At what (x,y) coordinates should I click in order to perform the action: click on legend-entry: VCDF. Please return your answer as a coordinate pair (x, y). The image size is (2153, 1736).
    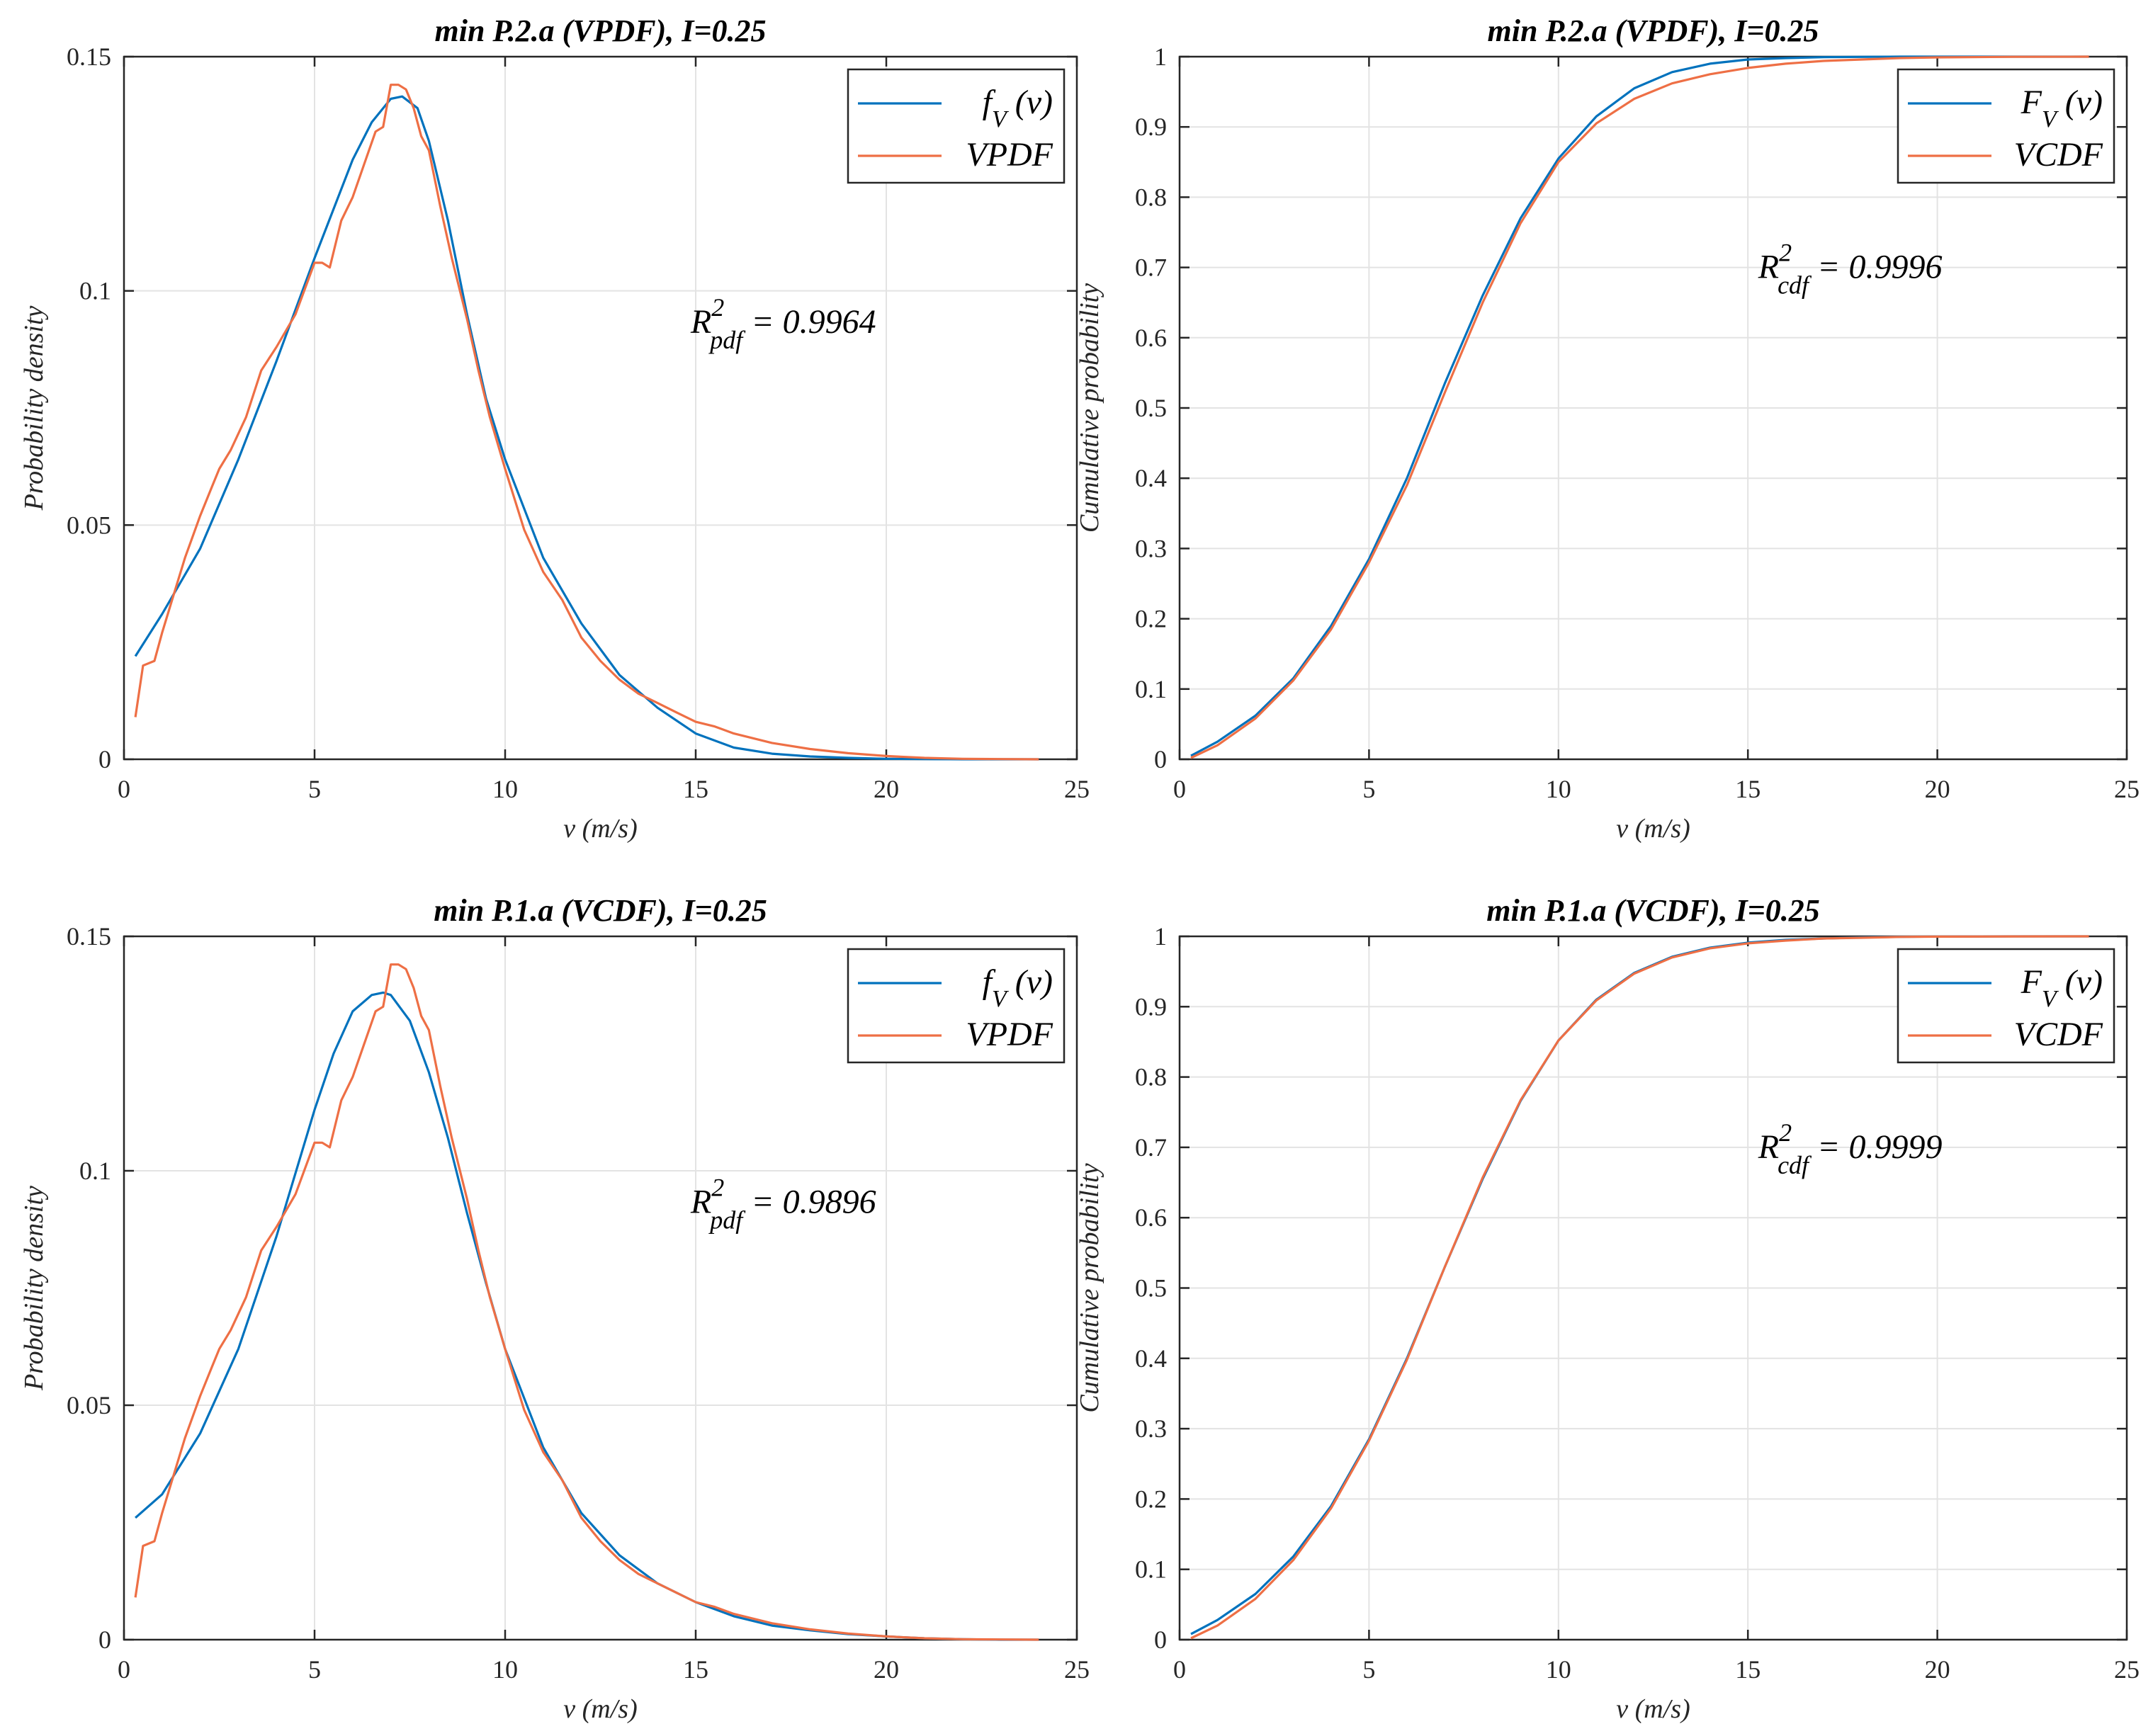
    Looking at the image, I should click on (2058, 155).